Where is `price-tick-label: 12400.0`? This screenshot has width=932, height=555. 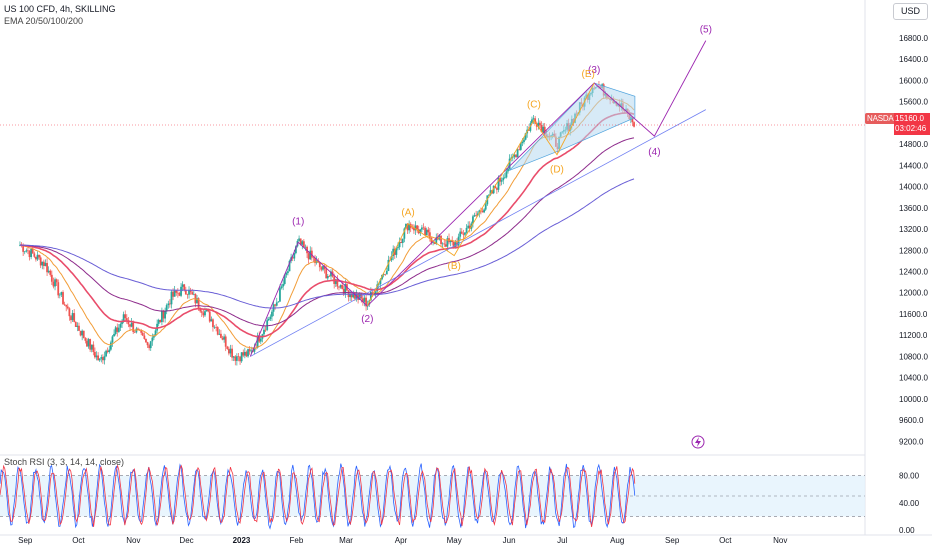
price-tick-label: 12400.0 is located at coordinates (913, 272).